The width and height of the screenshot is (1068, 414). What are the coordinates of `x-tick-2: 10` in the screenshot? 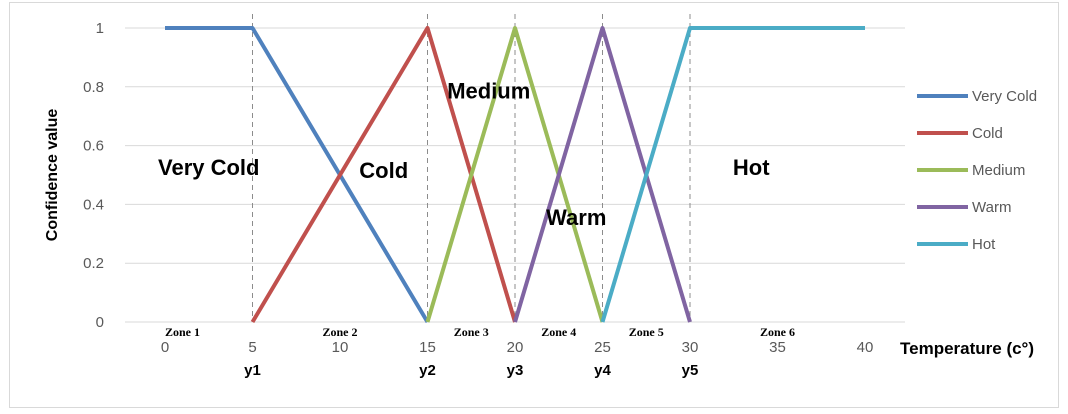 It's located at (340, 347).